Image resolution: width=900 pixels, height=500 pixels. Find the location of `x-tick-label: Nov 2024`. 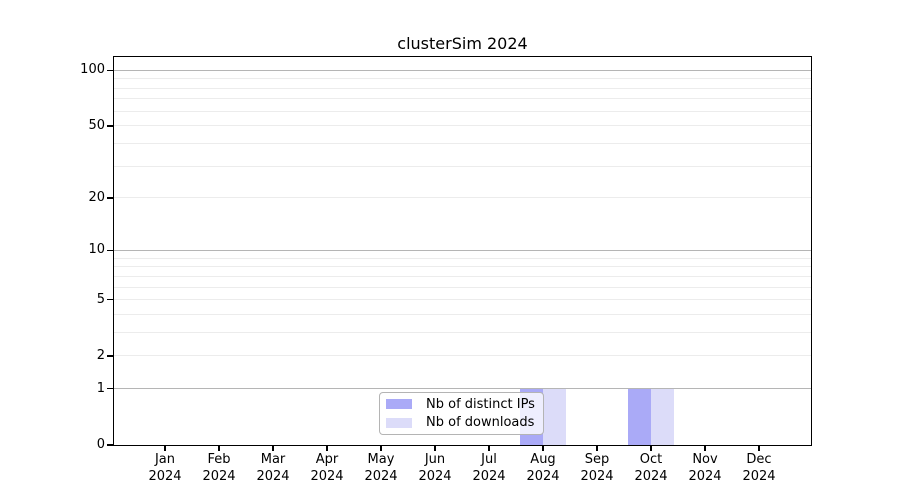

x-tick-label: Nov 2024 is located at coordinates (705, 468).